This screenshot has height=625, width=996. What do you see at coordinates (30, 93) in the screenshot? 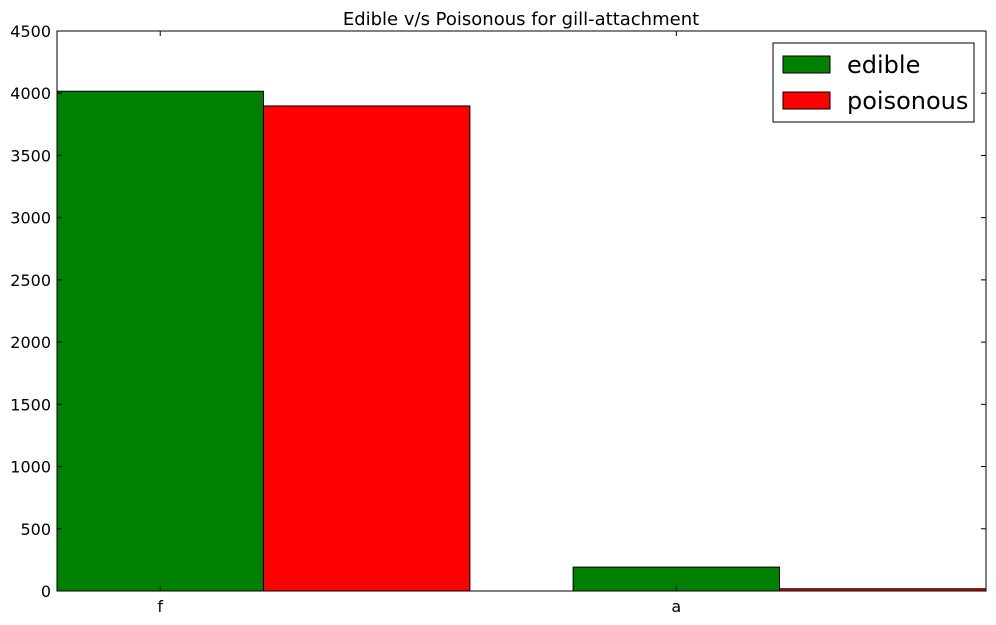
I see `y-tick-label: 4000` at bounding box center [30, 93].